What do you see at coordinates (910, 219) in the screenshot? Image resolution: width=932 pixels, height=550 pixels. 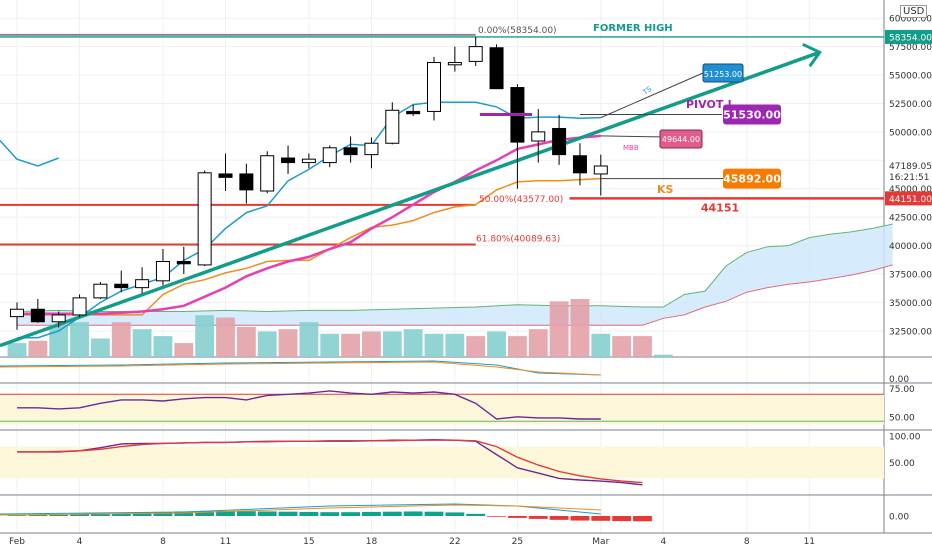 I see `price-tick-label: 42500.00` at bounding box center [910, 219].